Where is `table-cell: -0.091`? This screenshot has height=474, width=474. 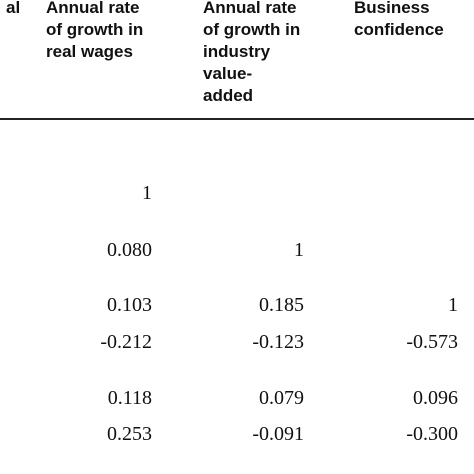
table-cell: -0.091 is located at coordinates (278, 434).